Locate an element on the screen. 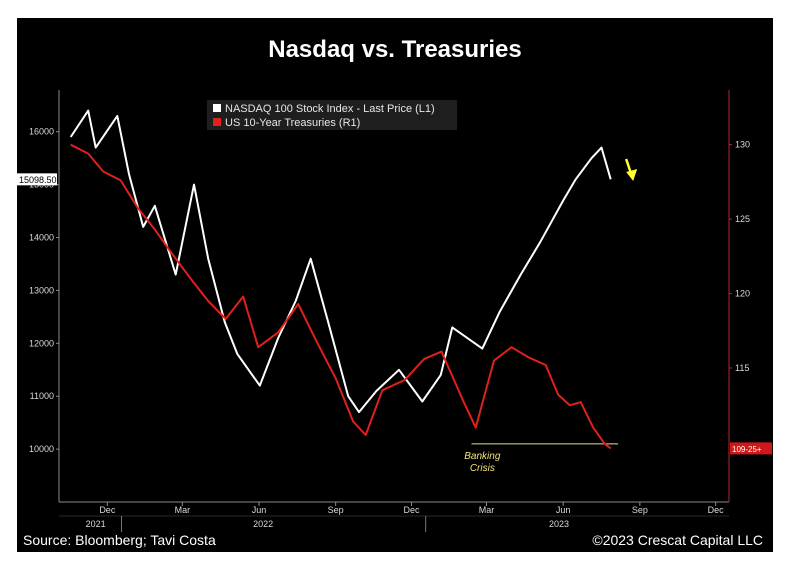 The height and width of the screenshot is (579, 797). treasuries-last-value-label: 109-25+ is located at coordinates (747, 449).